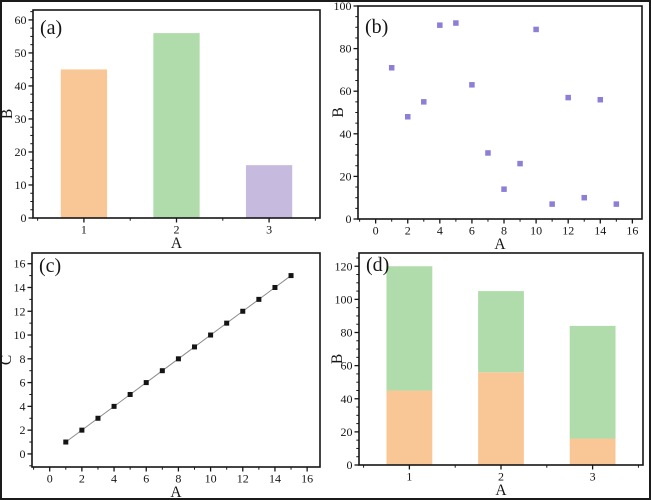 The height and width of the screenshot is (500, 651). Describe the element at coordinates (501, 332) in the screenshot. I see `stacked-bar-2-top-segment` at that location.